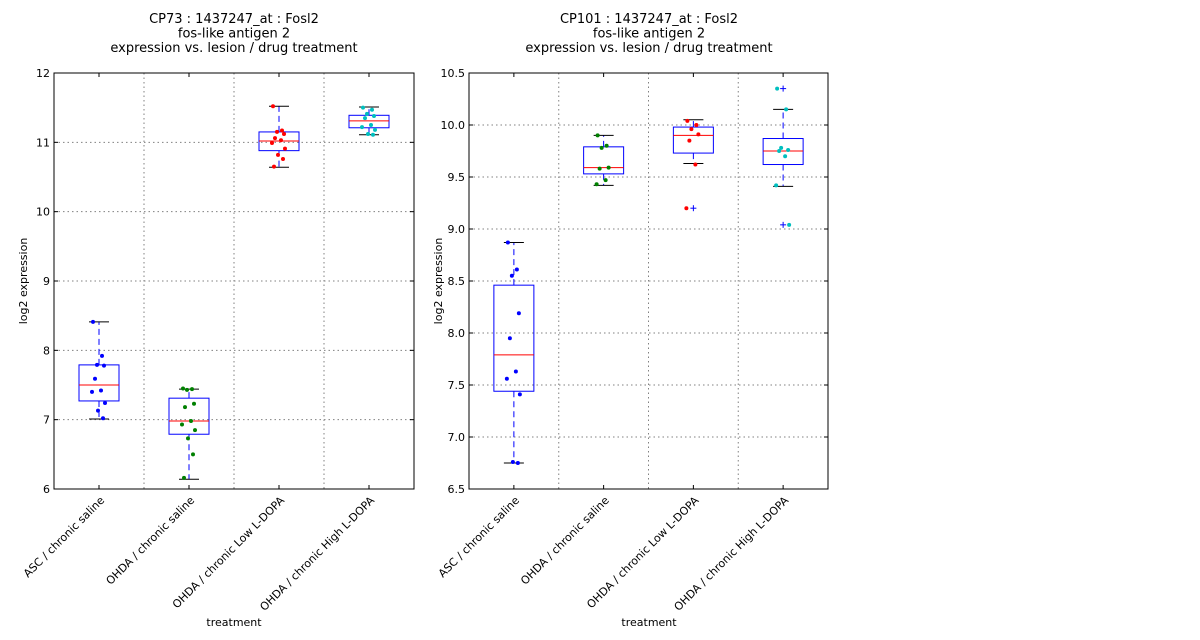 This screenshot has width=1200, height=640. Describe the element at coordinates (453, 125) in the screenshot. I see `y-tick-label: 10.0` at that location.